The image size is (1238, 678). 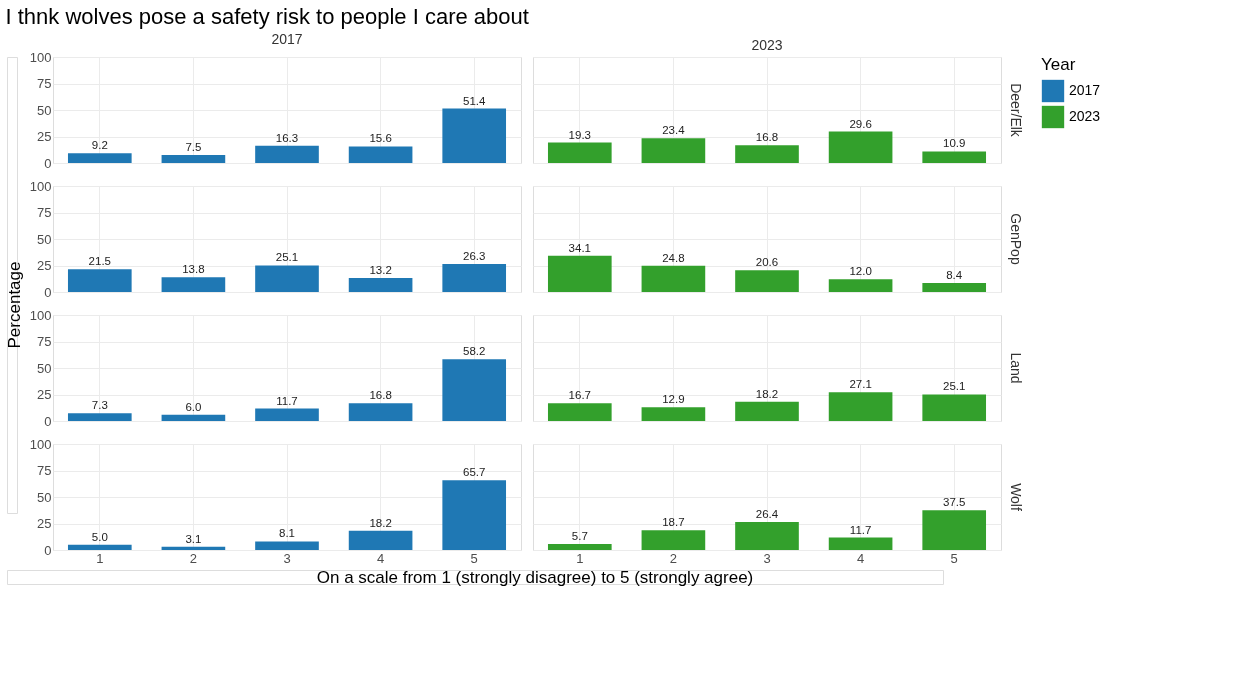 I want to click on data-label: 16.3, so click(x=287, y=137).